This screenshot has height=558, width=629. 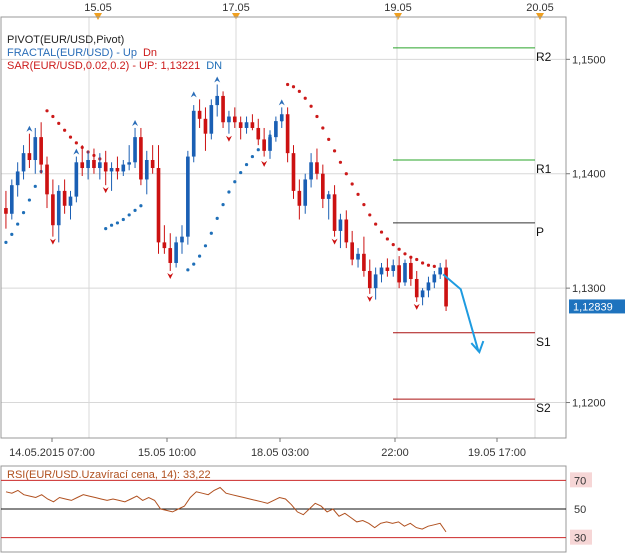 What do you see at coordinates (580, 510) in the screenshot?
I see `rsi-level-label: 50` at bounding box center [580, 510].